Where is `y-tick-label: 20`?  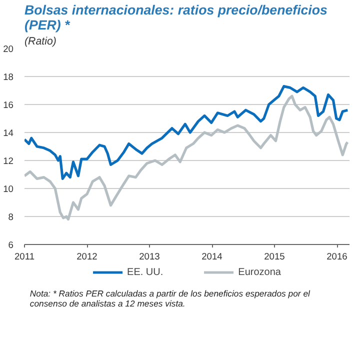 y-tick-label: 20 is located at coordinates (8, 49).